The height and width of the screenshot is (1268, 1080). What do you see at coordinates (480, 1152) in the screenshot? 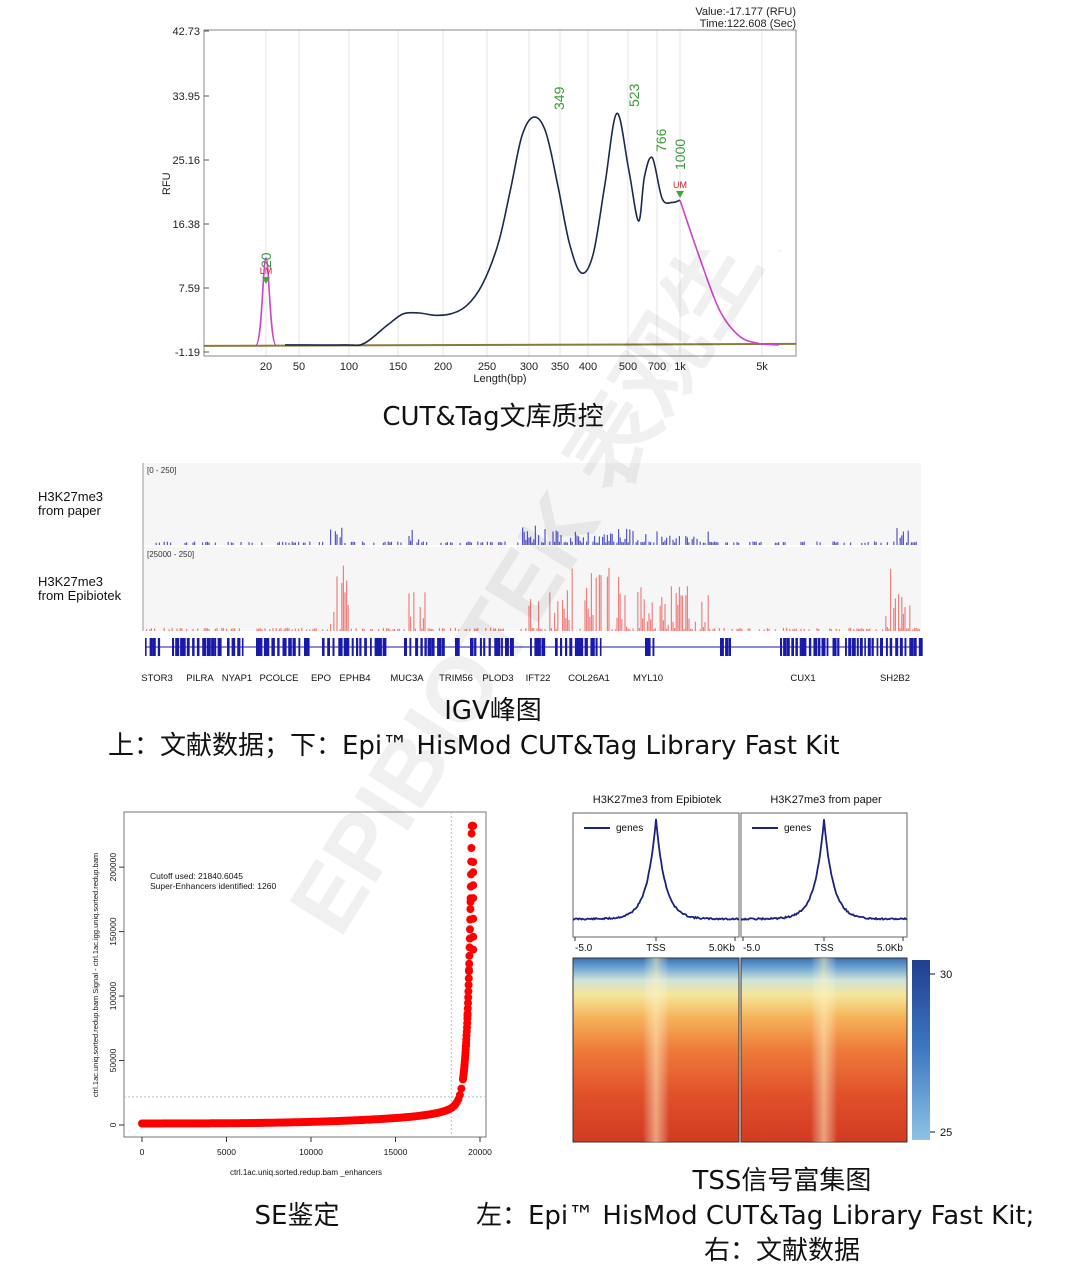
I see `se-x-tick-label: 20000` at bounding box center [480, 1152].